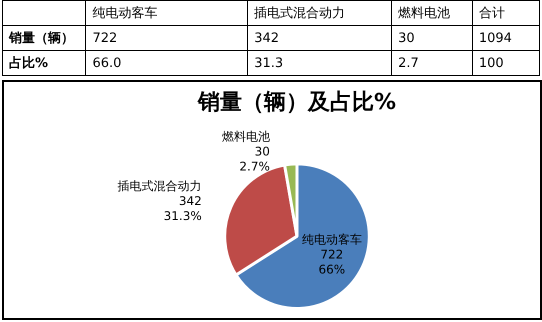  Describe the element at coordinates (432, 63) in the screenshot. I see `text: 2.7` at that location.